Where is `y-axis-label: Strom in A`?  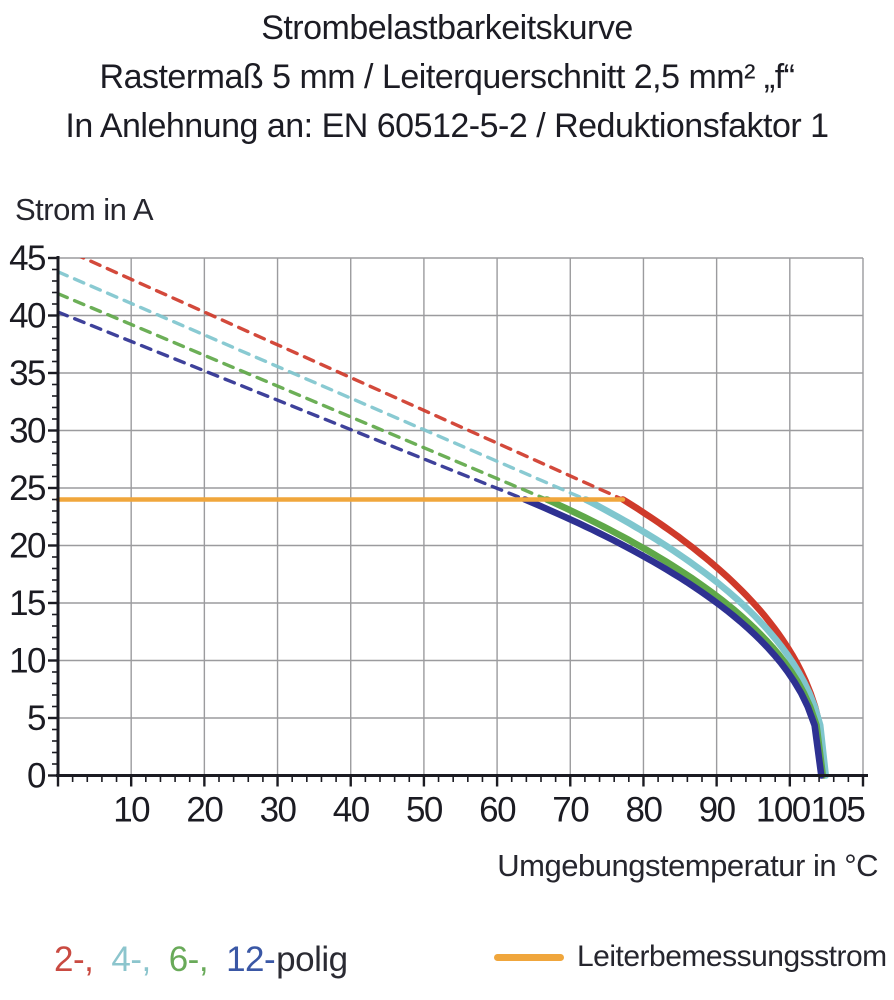 y-axis-label: Strom in A is located at coordinates (84, 209).